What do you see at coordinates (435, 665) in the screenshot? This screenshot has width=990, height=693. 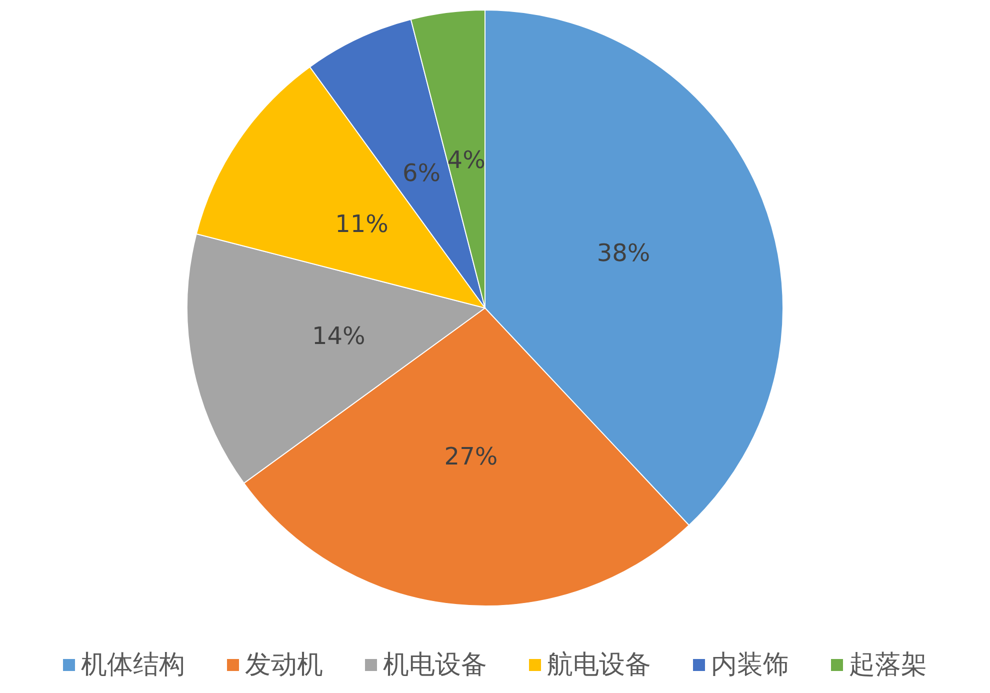 I see `legend-label: 机电设备` at bounding box center [435, 665].